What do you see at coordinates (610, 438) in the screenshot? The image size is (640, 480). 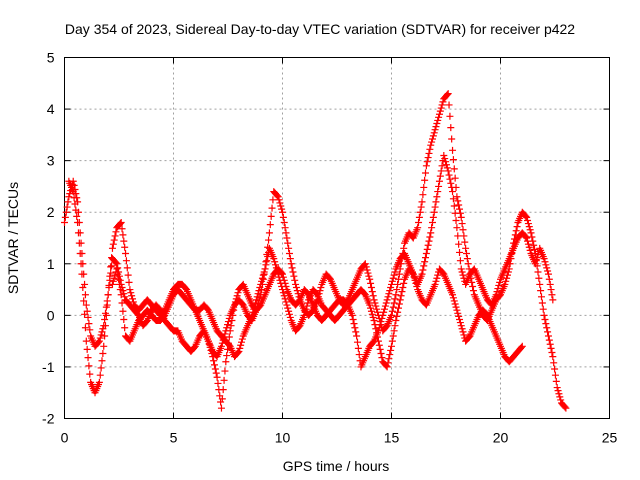 I see `x-tick-label: 25` at bounding box center [610, 438].